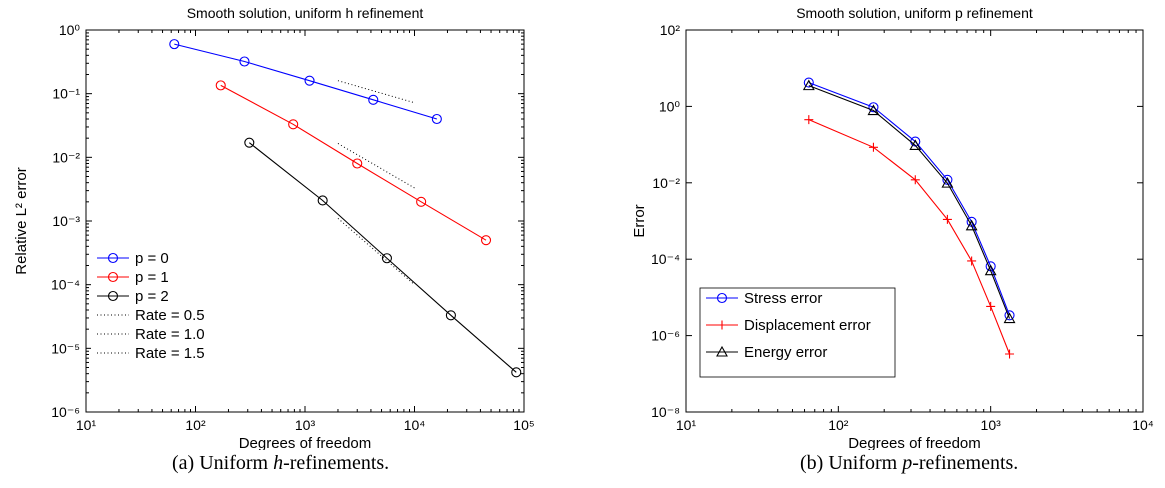 The image size is (1165, 488). Describe the element at coordinates (66, 157) in the screenshot. I see `y-tick-label: 10⁻²` at that location.